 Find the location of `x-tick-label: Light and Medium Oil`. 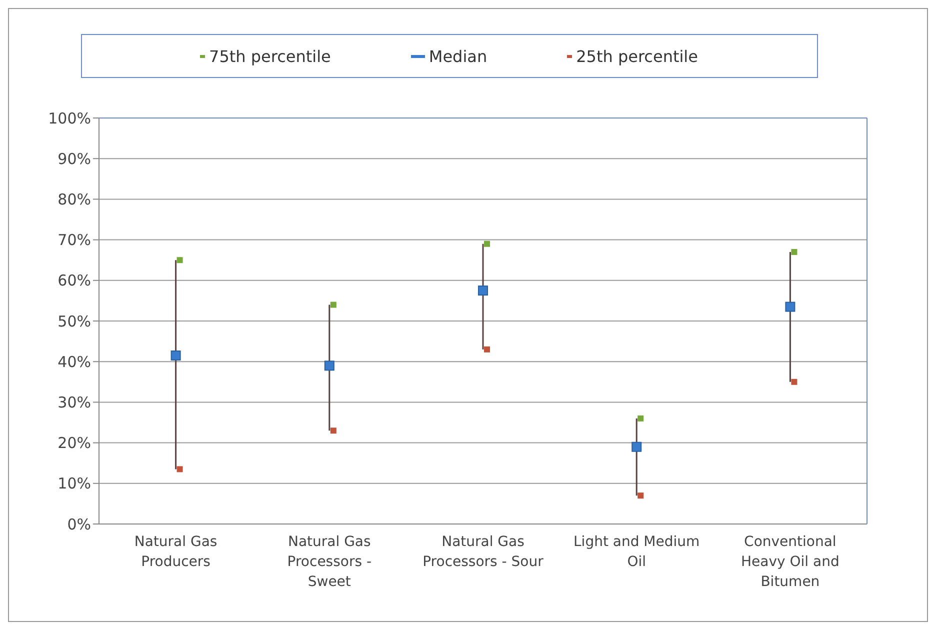

x-tick-label: Light and Medium Oil is located at coordinates (637, 552).